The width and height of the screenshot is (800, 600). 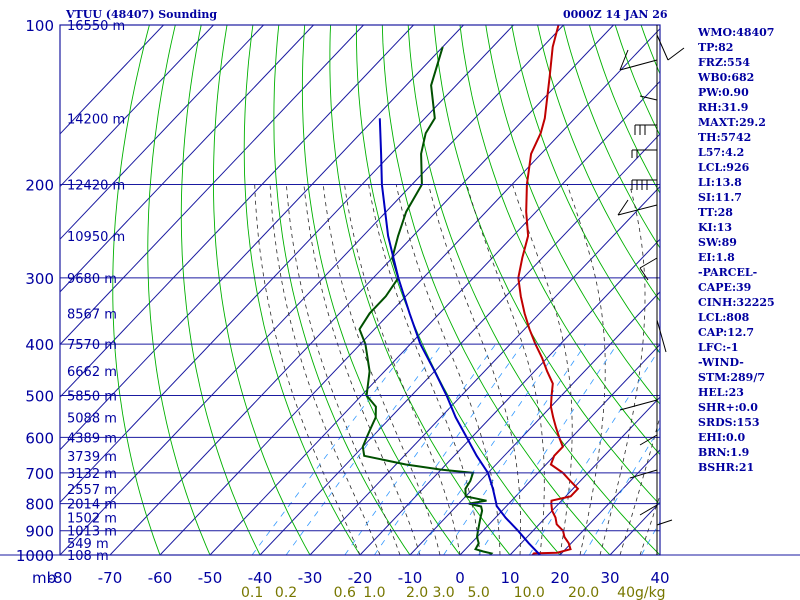 What do you see at coordinates (720, 197) in the screenshot?
I see `index-item: SI:11.7` at bounding box center [720, 197].